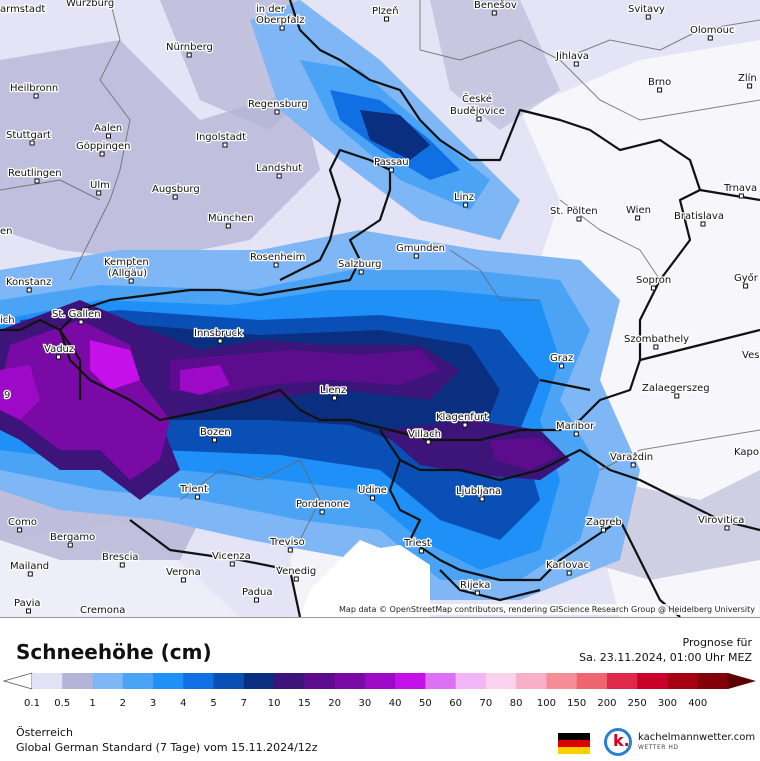 The height and width of the screenshot is (761, 760). What do you see at coordinates (606, 703) in the screenshot?
I see `colorbar-tick-label: 200` at bounding box center [606, 703].